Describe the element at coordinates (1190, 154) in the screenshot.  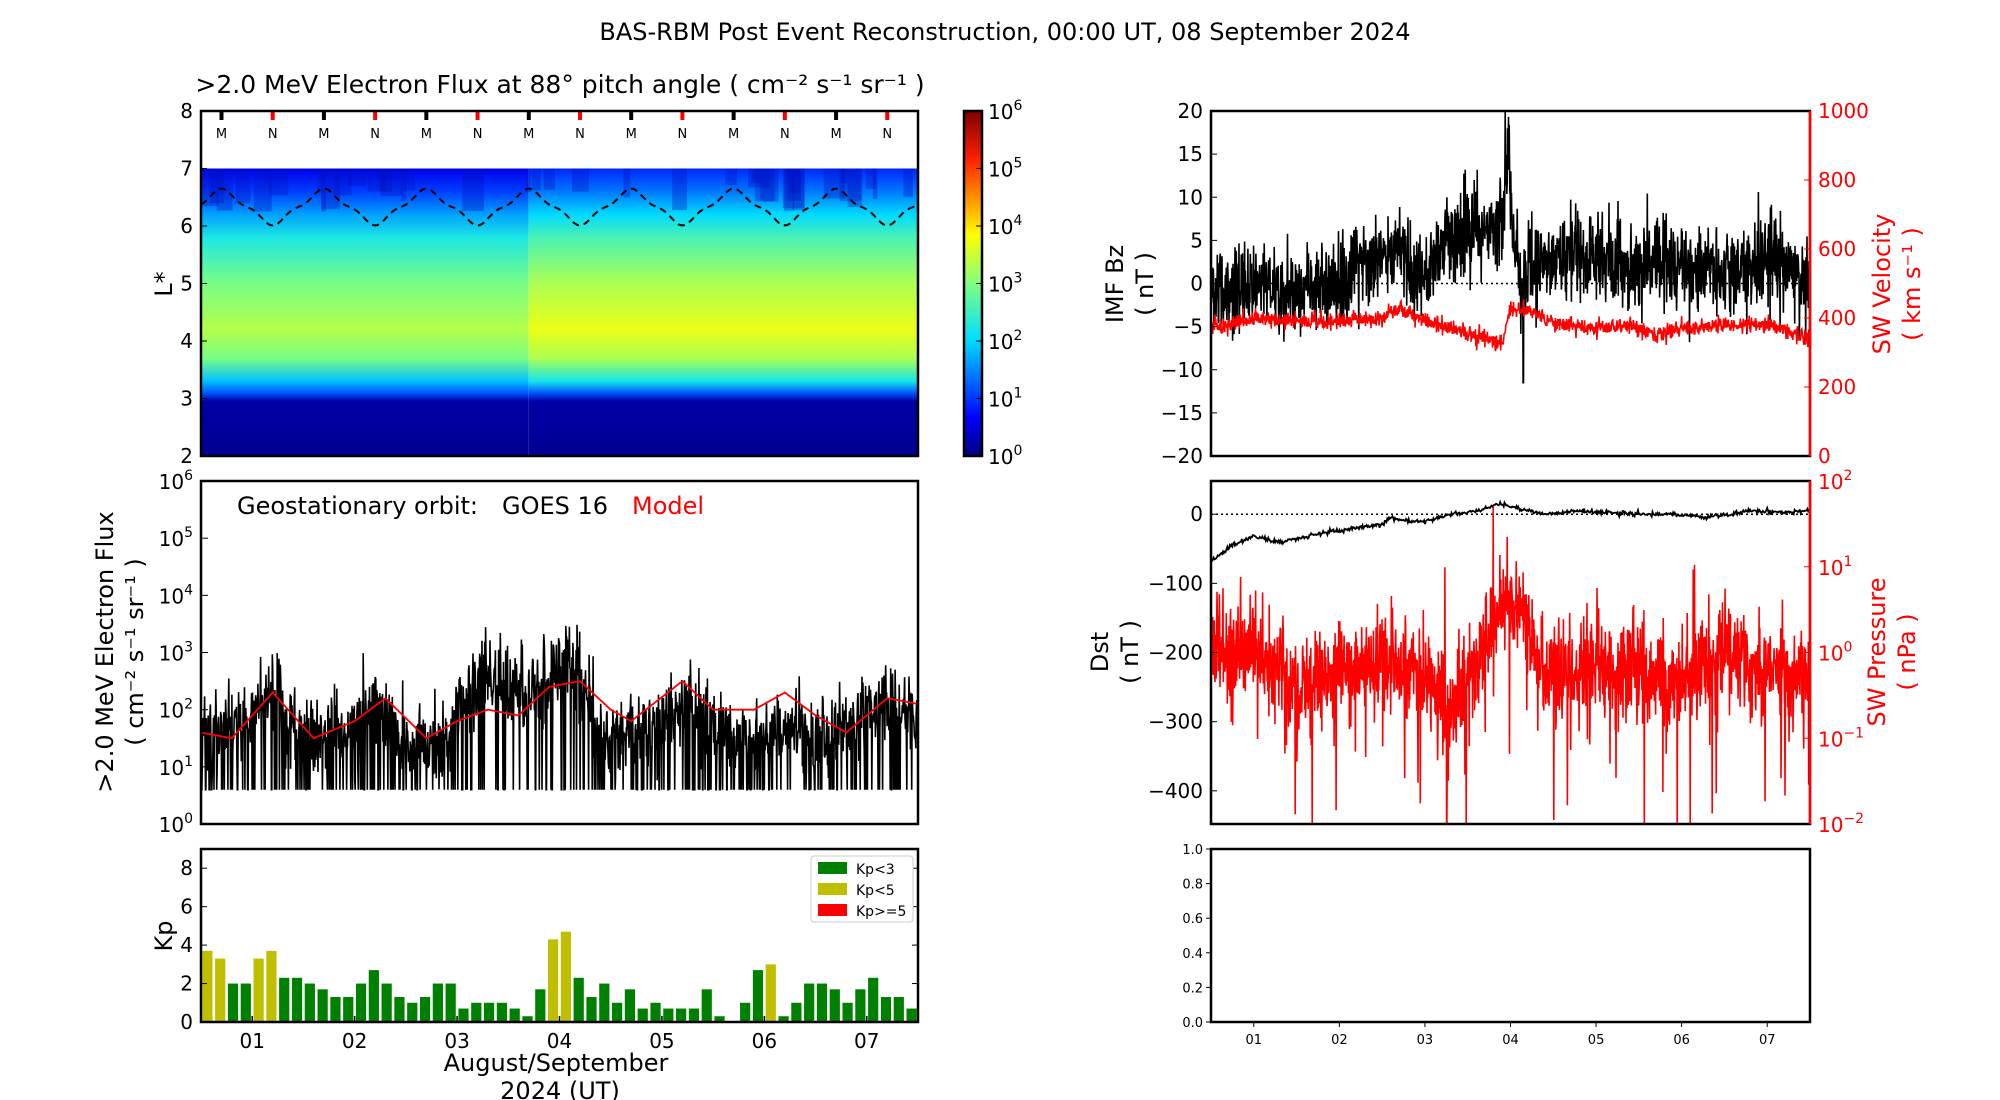
I see `y-tick-label: 15` at that location.